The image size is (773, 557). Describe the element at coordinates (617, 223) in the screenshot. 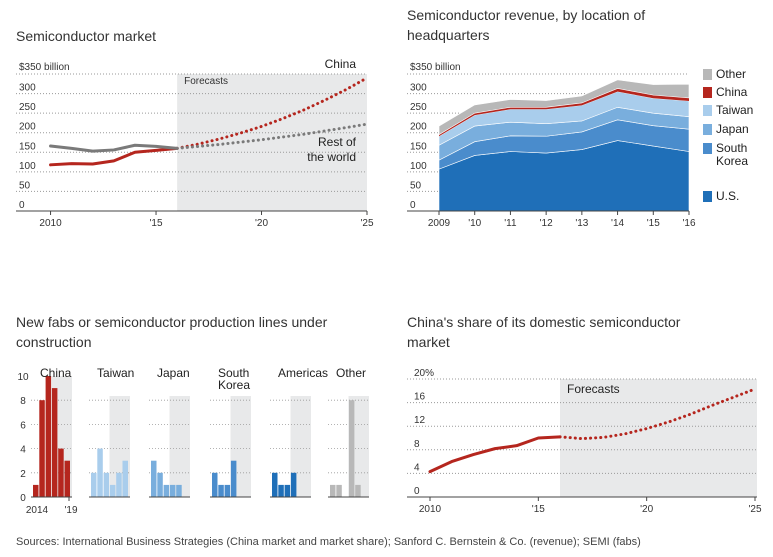

I see `x-tick-label: '14` at that location.